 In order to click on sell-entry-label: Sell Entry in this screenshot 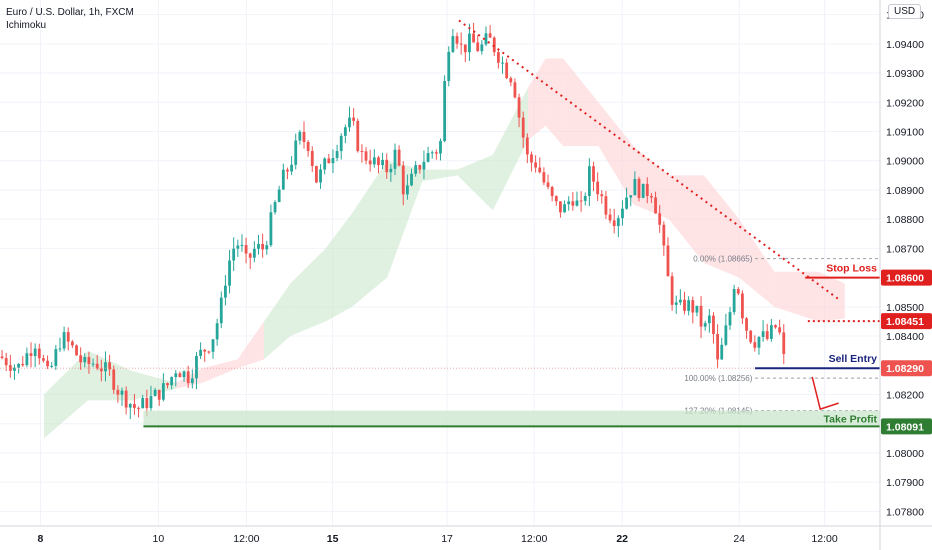, I will do `click(853, 359)`.